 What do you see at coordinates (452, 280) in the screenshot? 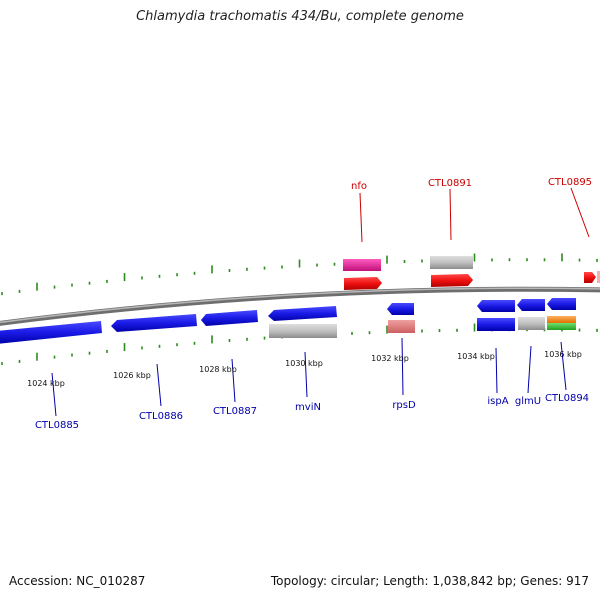
I see `feature-ctl0891` at bounding box center [452, 280].